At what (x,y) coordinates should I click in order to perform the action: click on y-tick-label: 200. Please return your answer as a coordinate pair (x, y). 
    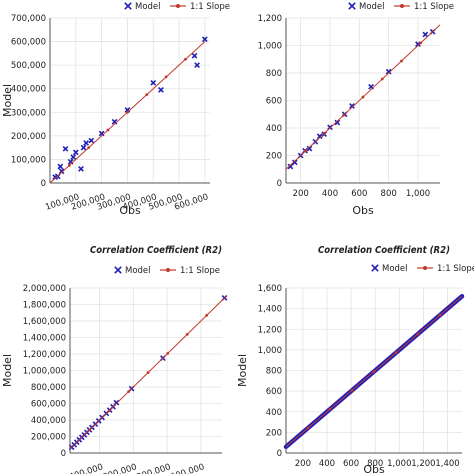
    Looking at the image, I should click on (274, 157).